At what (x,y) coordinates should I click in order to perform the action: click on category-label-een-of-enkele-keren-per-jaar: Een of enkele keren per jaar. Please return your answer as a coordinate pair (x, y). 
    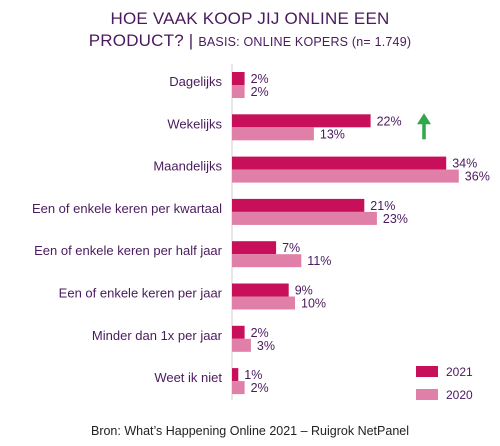
    Looking at the image, I should click on (141, 293).